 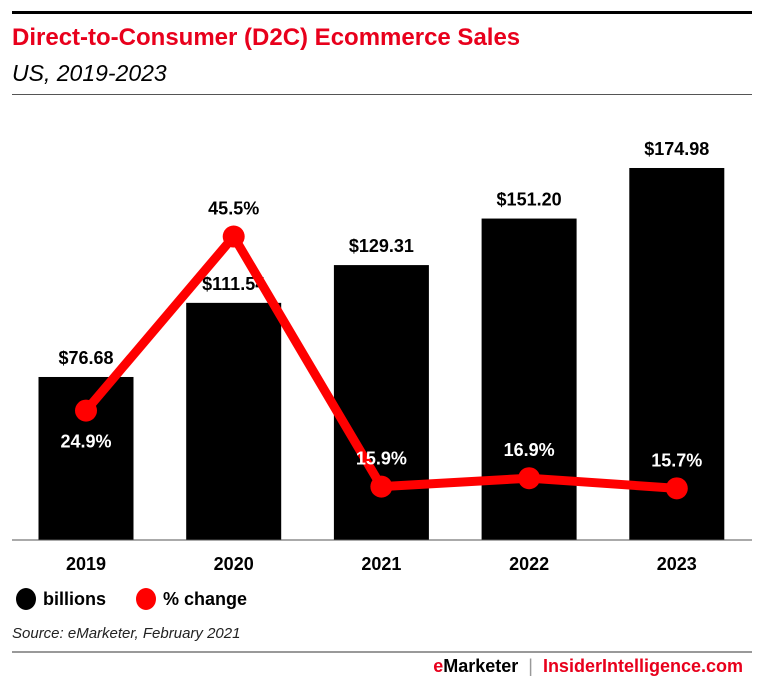 I want to click on bar-label-2019: $76.68, so click(x=85, y=358).